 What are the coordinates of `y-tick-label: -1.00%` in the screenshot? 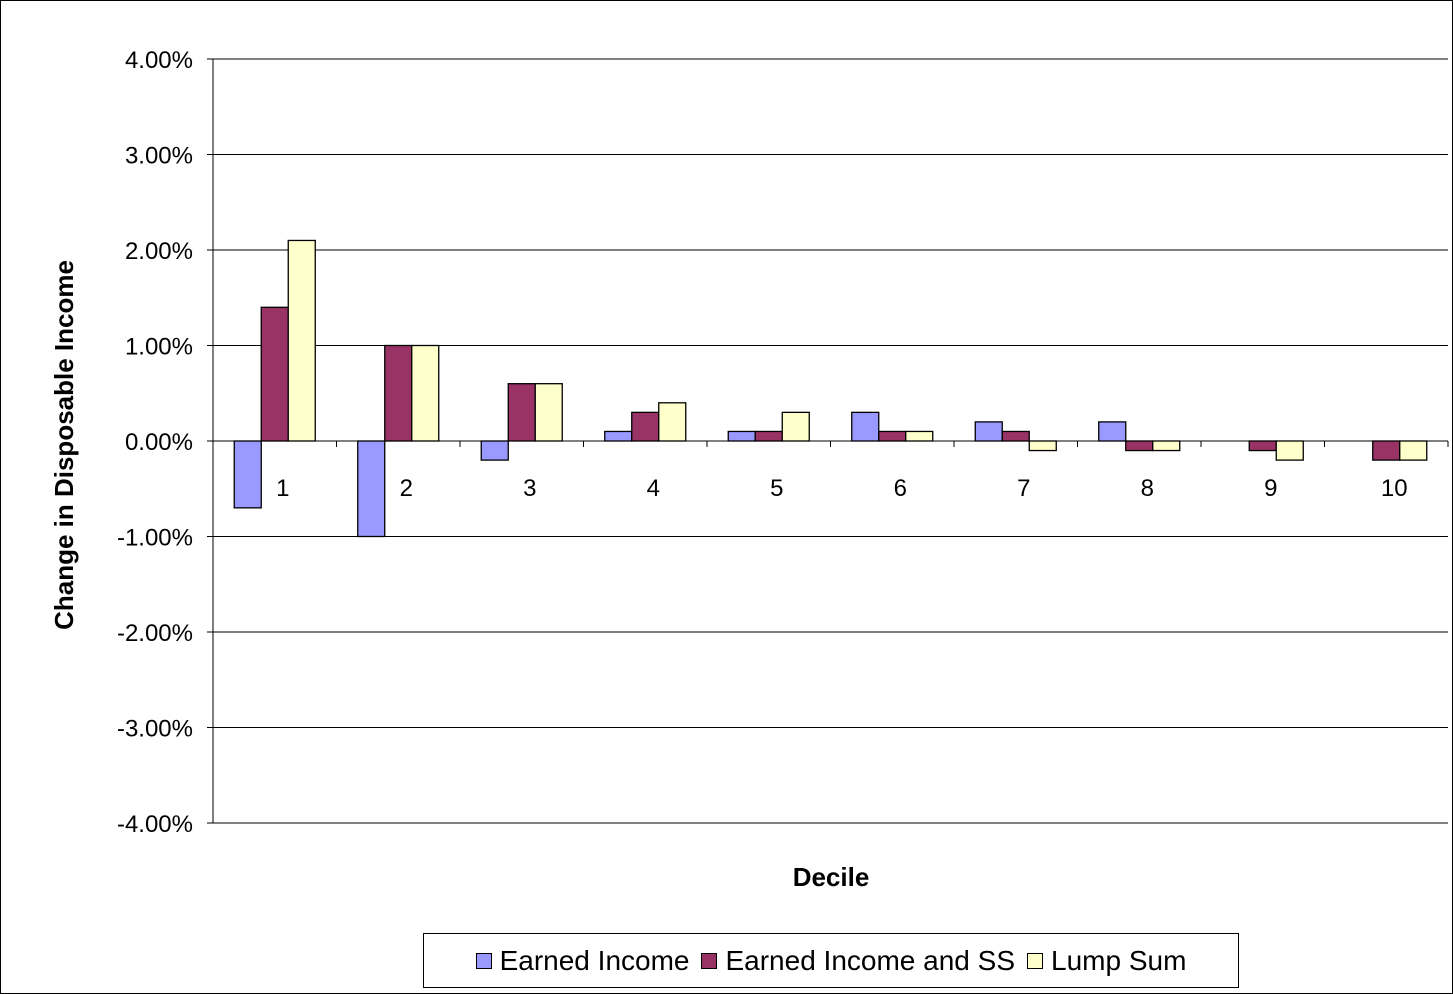 It's located at (155, 538).